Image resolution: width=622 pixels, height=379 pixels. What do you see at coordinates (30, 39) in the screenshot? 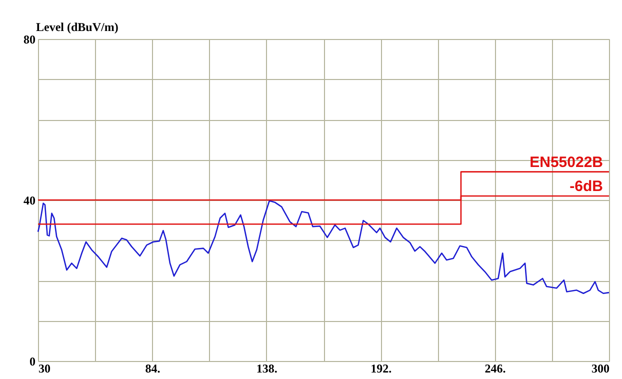
I see `y-tick-label: 80` at bounding box center [30, 39].